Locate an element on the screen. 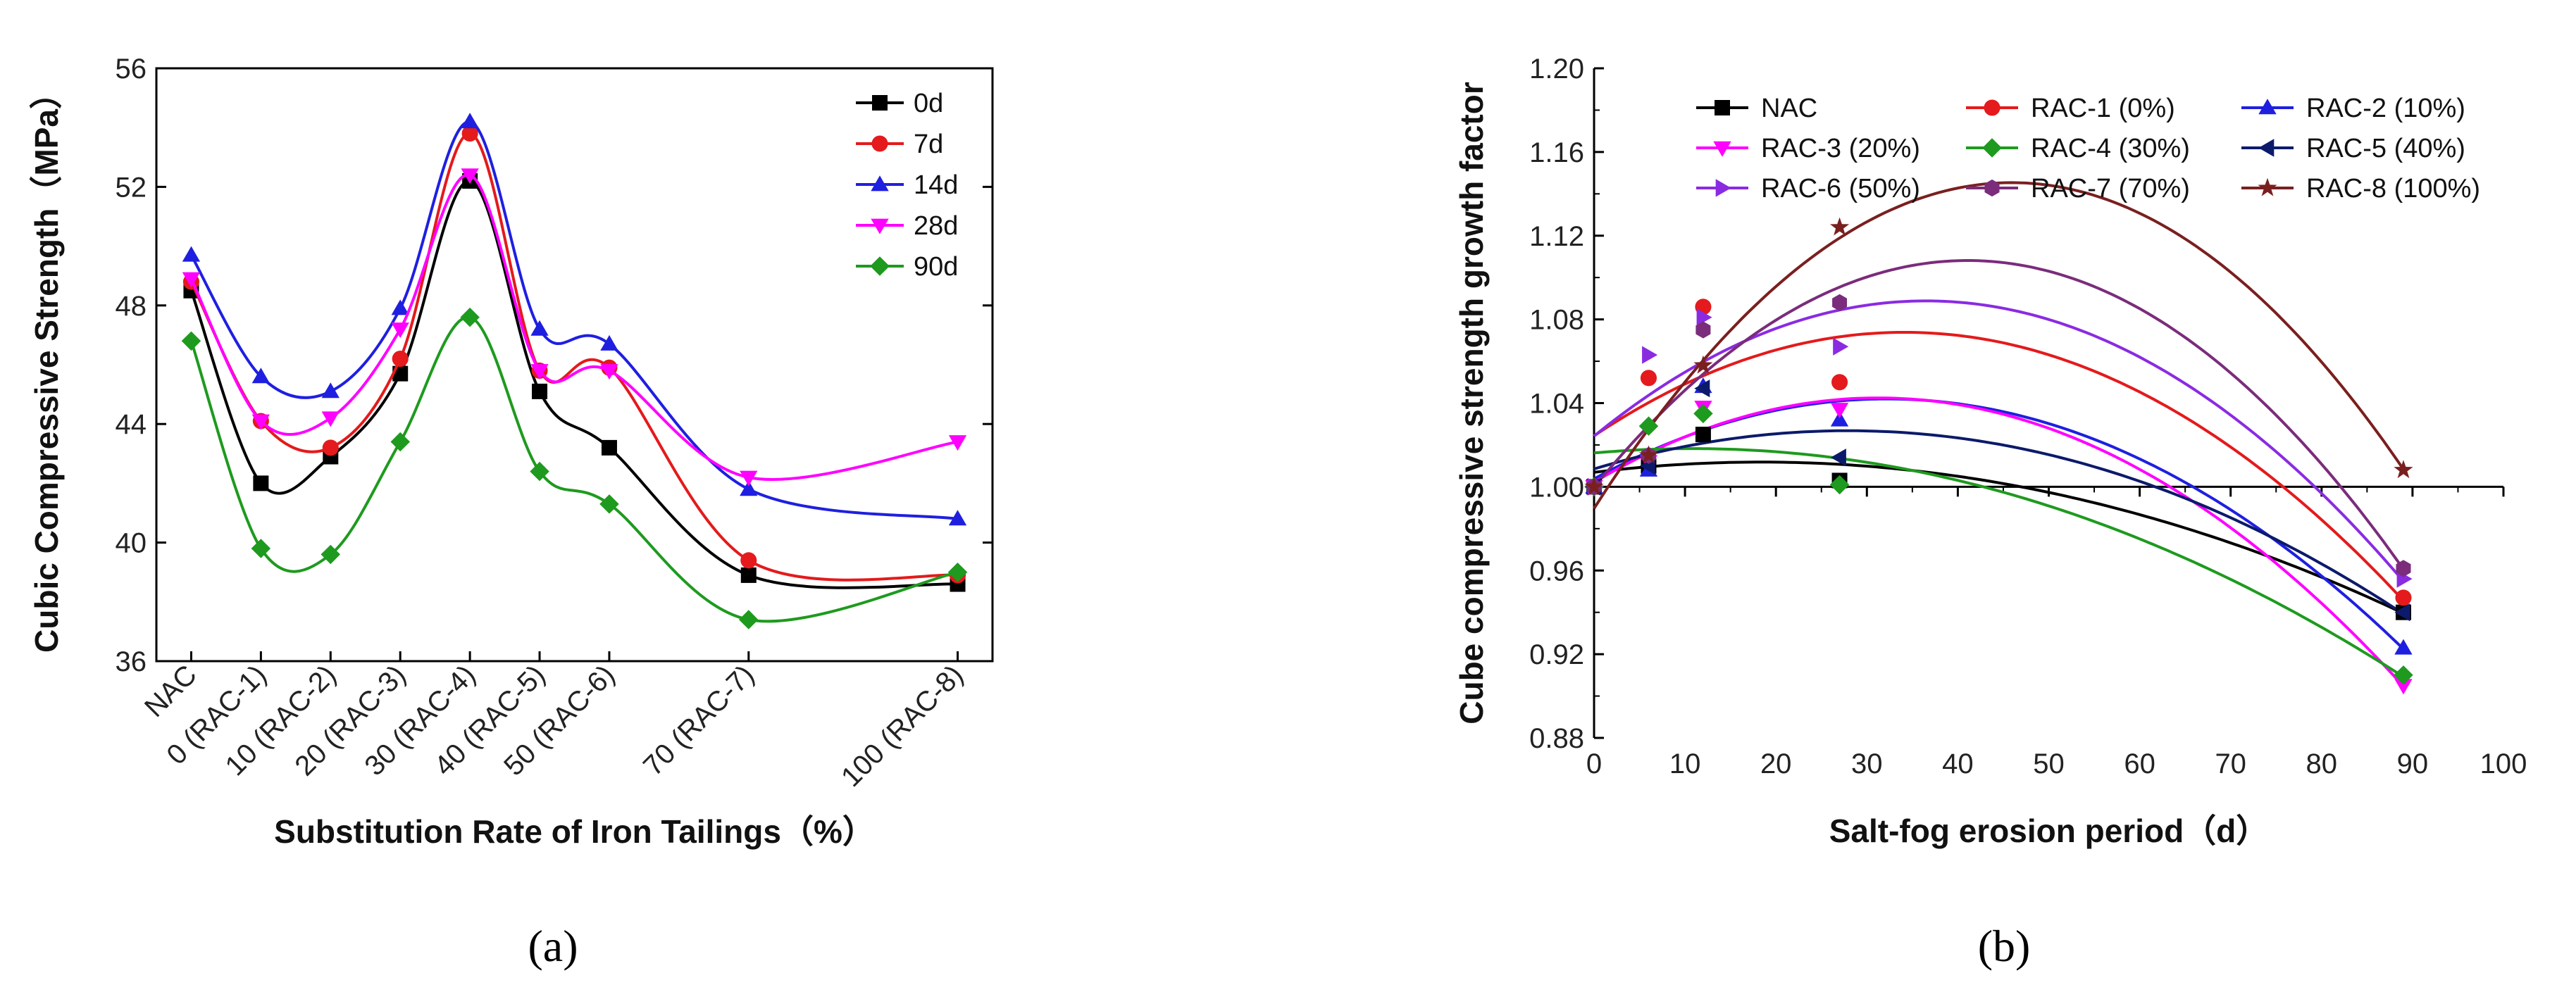 The image size is (2576, 997). legend-label: NAC is located at coordinates (1789, 109).